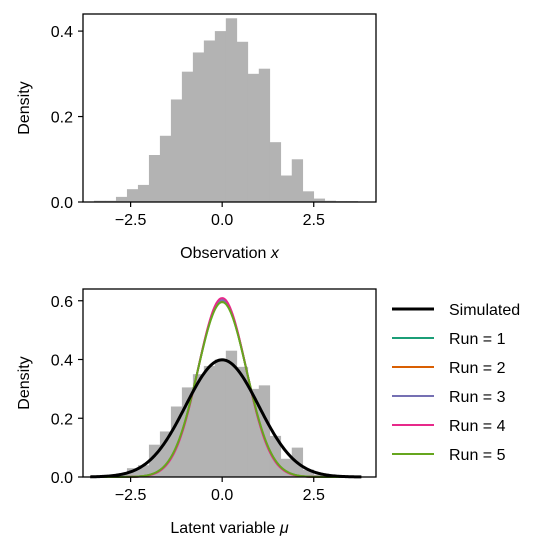 The height and width of the screenshot is (555, 560). Describe the element at coordinates (24, 107) in the screenshot. I see `observation-y-axis-label: Density` at that location.